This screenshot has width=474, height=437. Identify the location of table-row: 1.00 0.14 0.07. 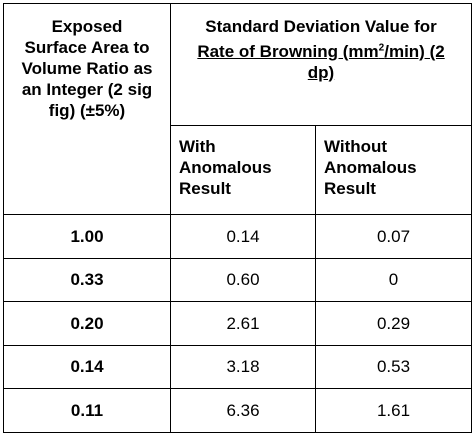
(238, 236).